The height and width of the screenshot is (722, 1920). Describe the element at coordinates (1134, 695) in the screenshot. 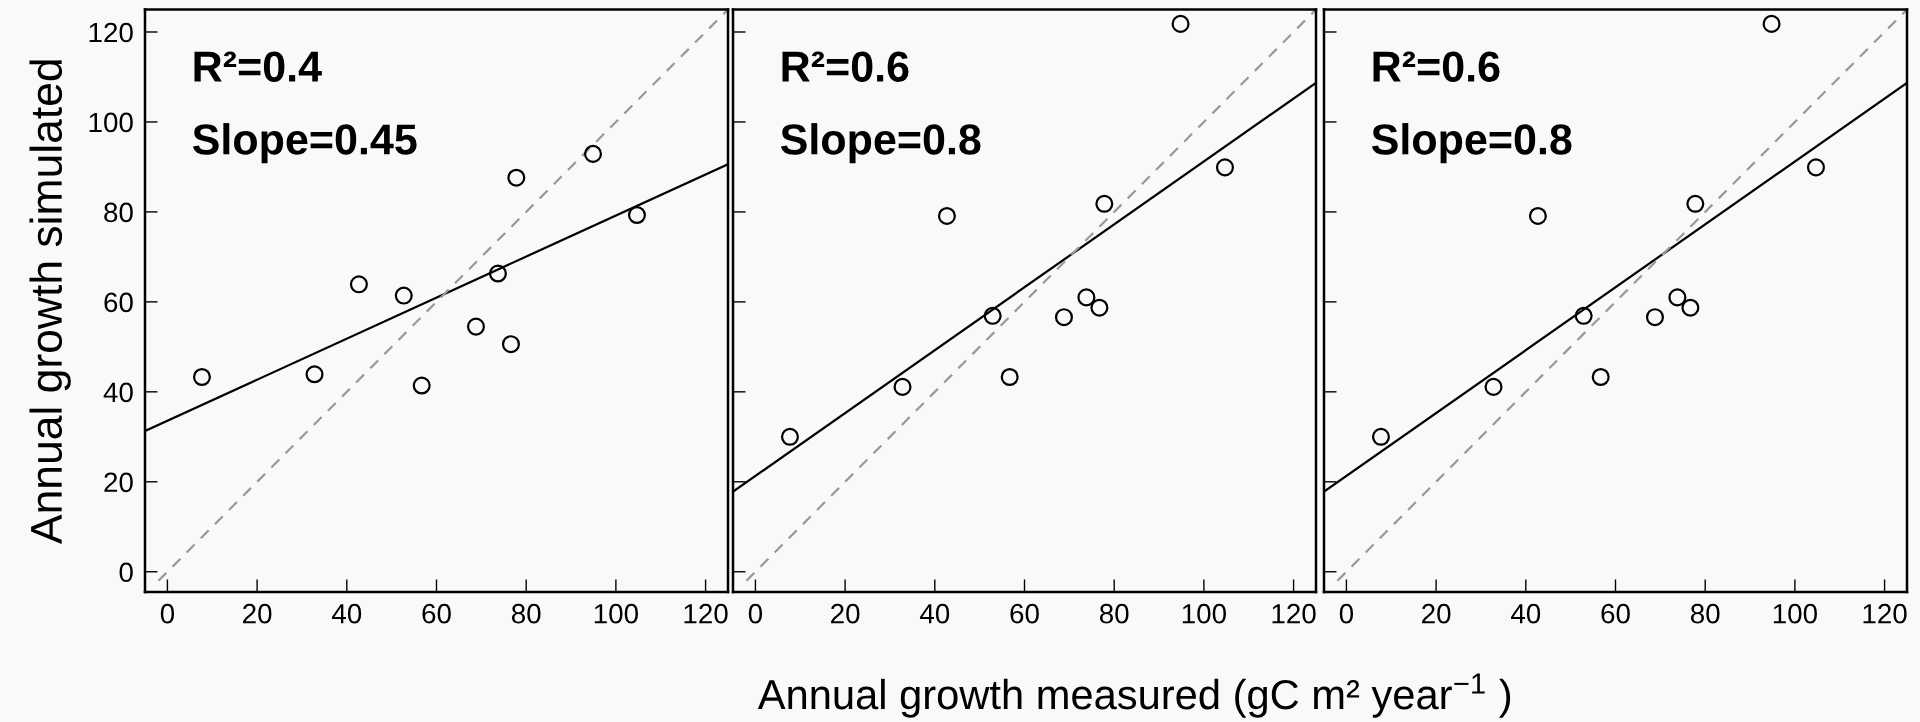

I see `x-axis-title: Annual growth measured (gC m² year$^{−1}$ )` at that location.